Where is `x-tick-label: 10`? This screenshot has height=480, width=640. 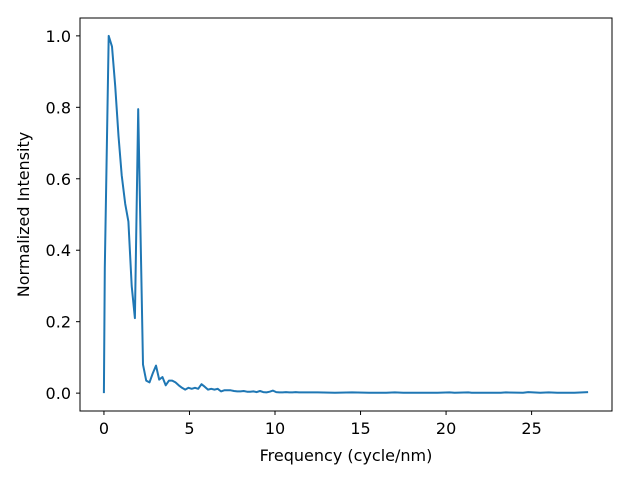 x-tick-label: 10 is located at coordinates (275, 428).